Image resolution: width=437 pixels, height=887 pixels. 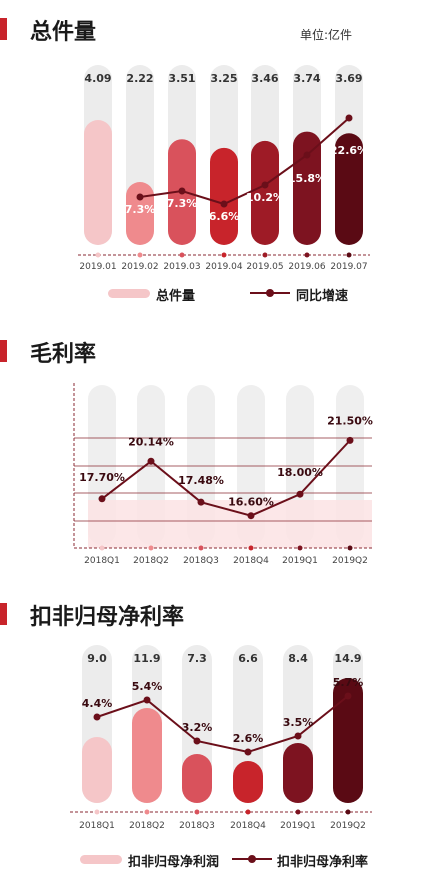 I want to click on bar-value-label: 3.51, so click(x=181, y=78).